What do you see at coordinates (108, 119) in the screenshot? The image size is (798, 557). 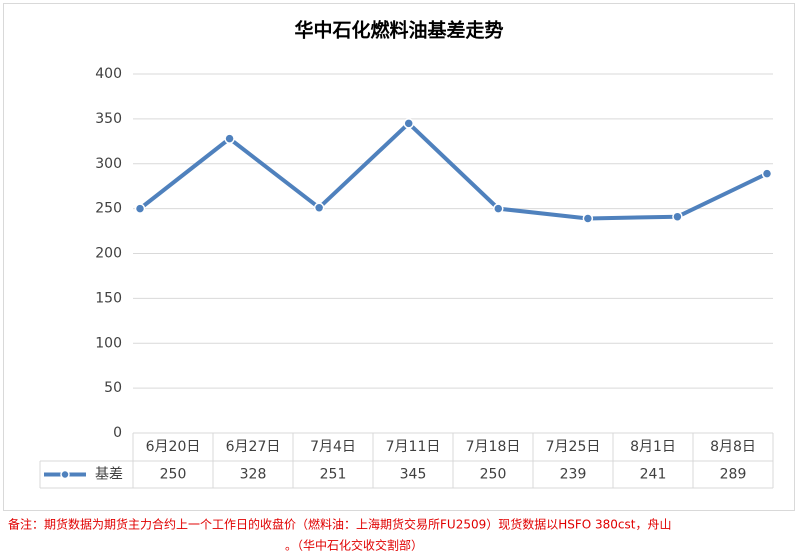 I see `y-tick-label: 350` at bounding box center [108, 119].